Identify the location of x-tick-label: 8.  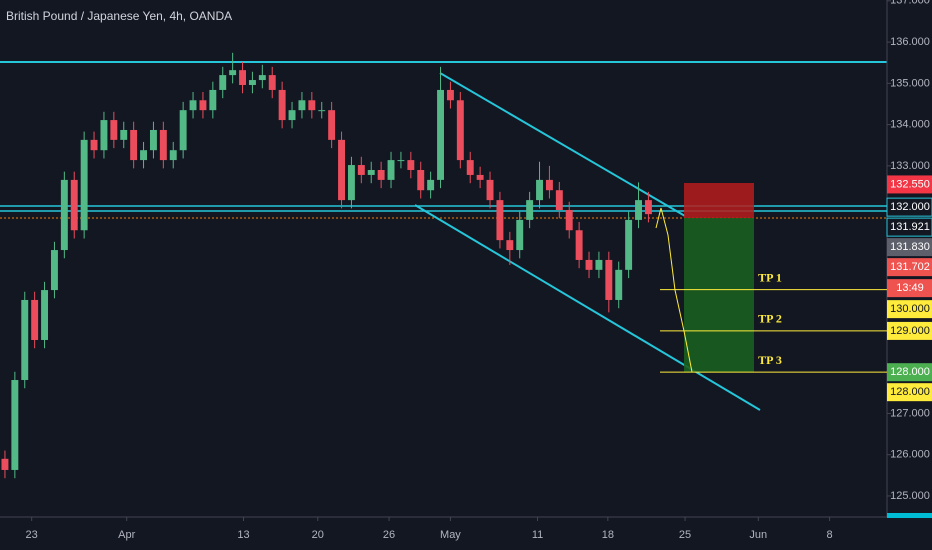
(830, 535).